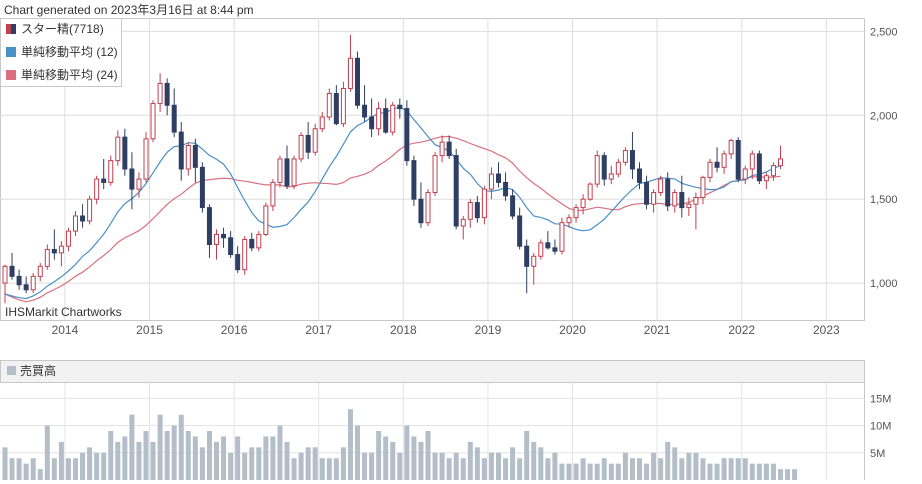 Image resolution: width=922 pixels, height=484 pixels. Describe the element at coordinates (63, 312) in the screenshot. I see `watermark-text: IHSMarkit Chartworks` at that location.